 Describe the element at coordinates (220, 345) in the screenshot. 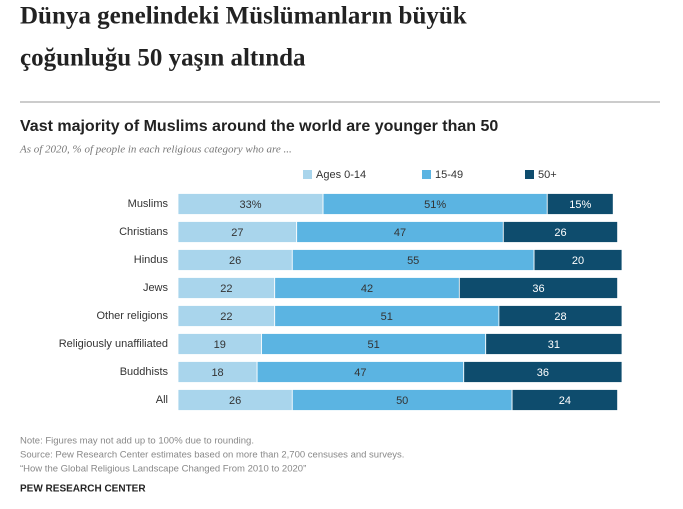

I see `value-label: 19` at that location.